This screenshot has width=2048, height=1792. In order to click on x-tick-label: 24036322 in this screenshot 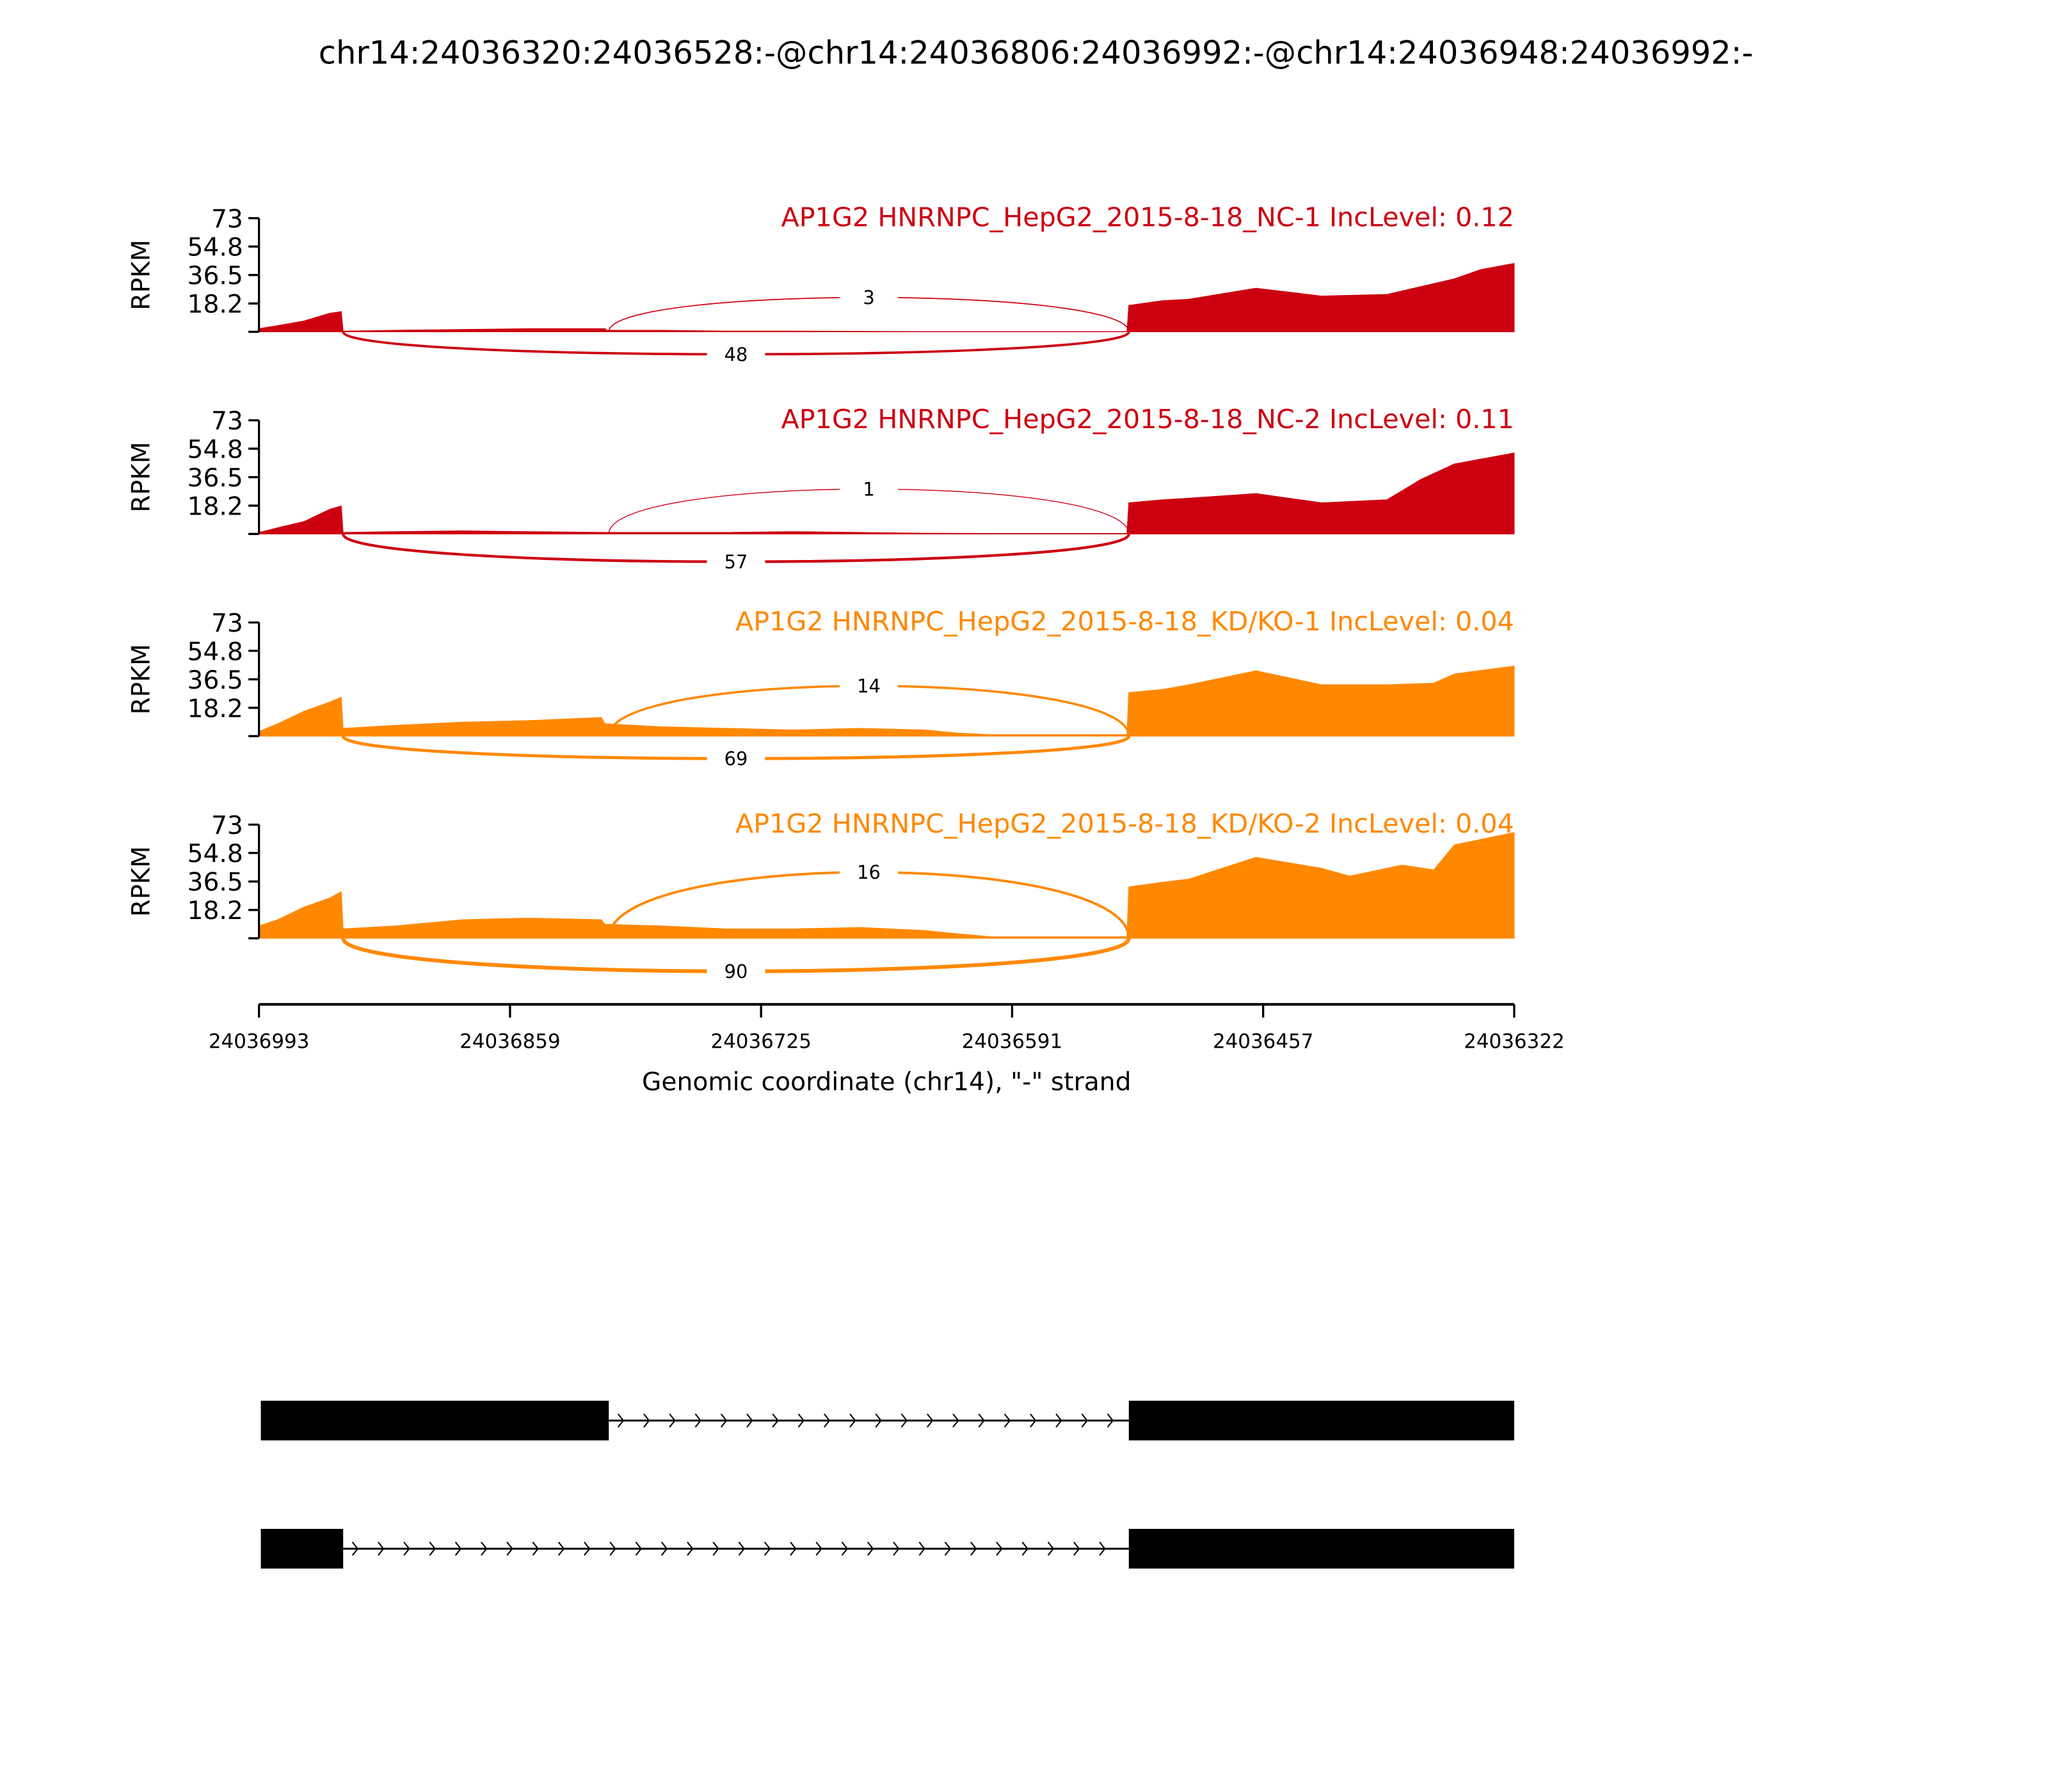, I will do `click(1514, 1041)`.